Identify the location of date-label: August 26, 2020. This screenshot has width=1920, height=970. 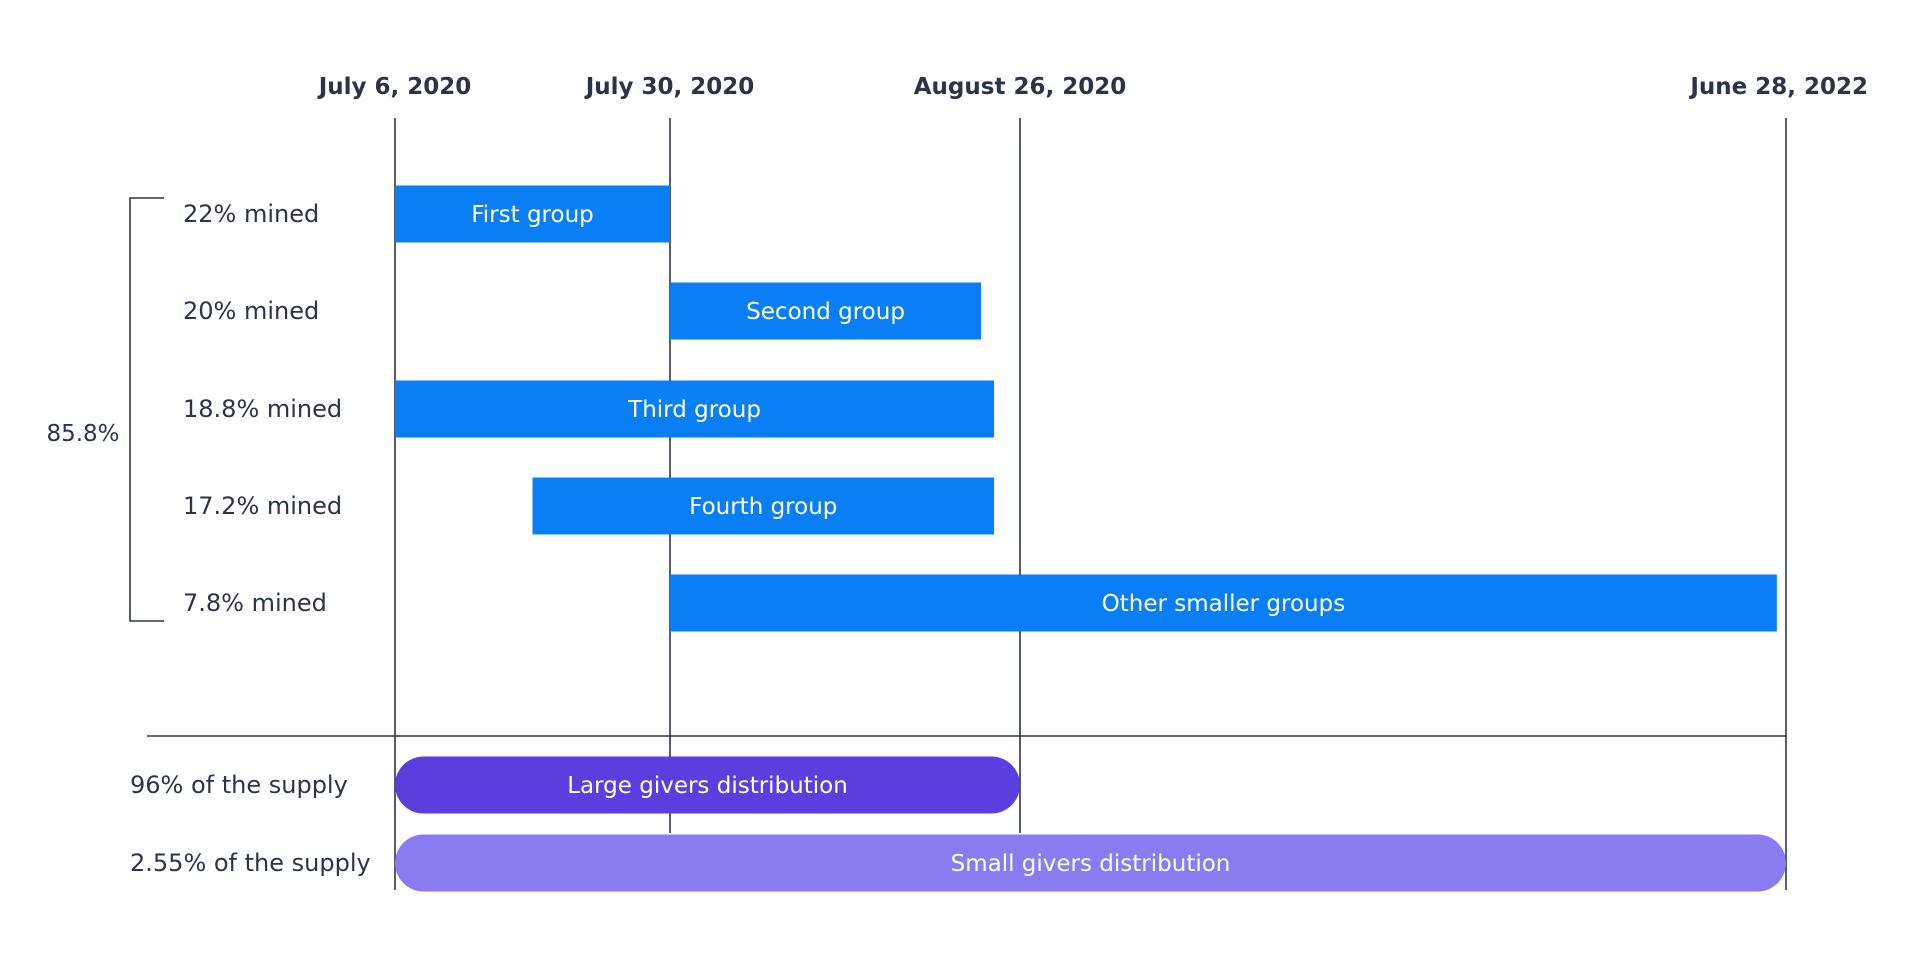
(1020, 87).